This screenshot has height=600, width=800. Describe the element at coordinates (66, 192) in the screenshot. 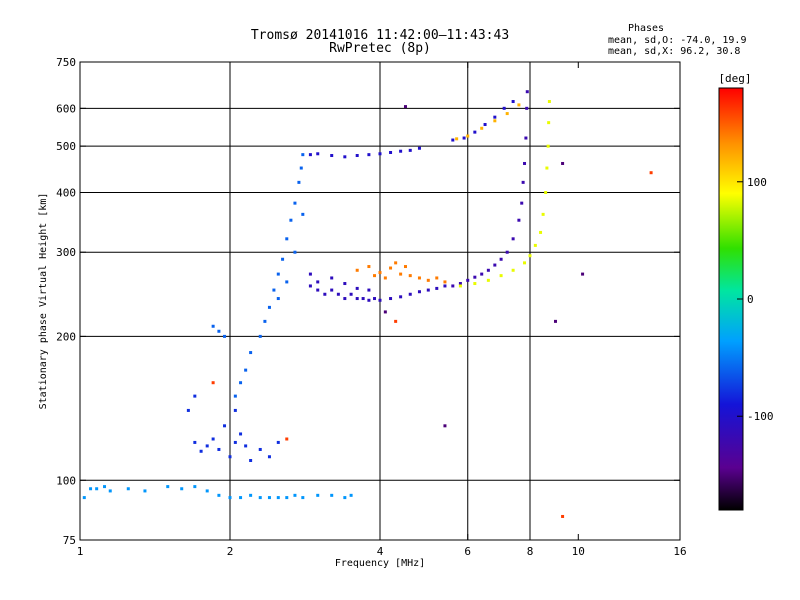

I see `y-tick-label: 400` at that location.